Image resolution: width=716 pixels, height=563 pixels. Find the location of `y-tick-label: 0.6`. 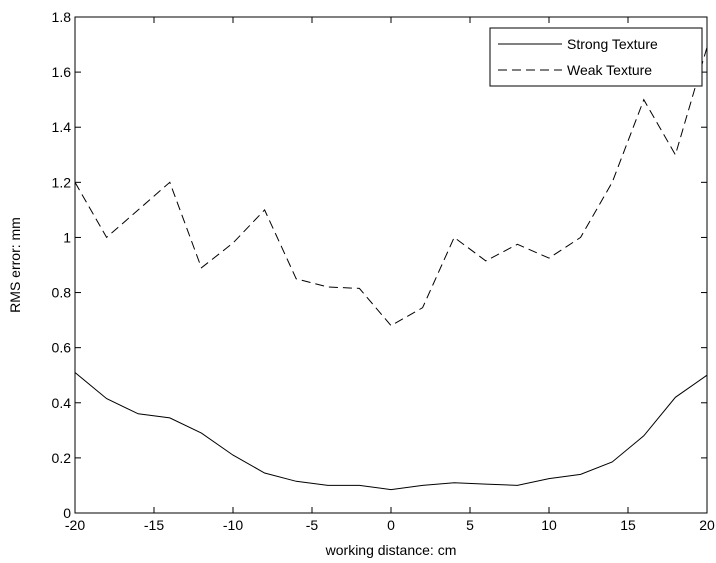

y-tick-label: 0.6 is located at coordinates (62, 348).